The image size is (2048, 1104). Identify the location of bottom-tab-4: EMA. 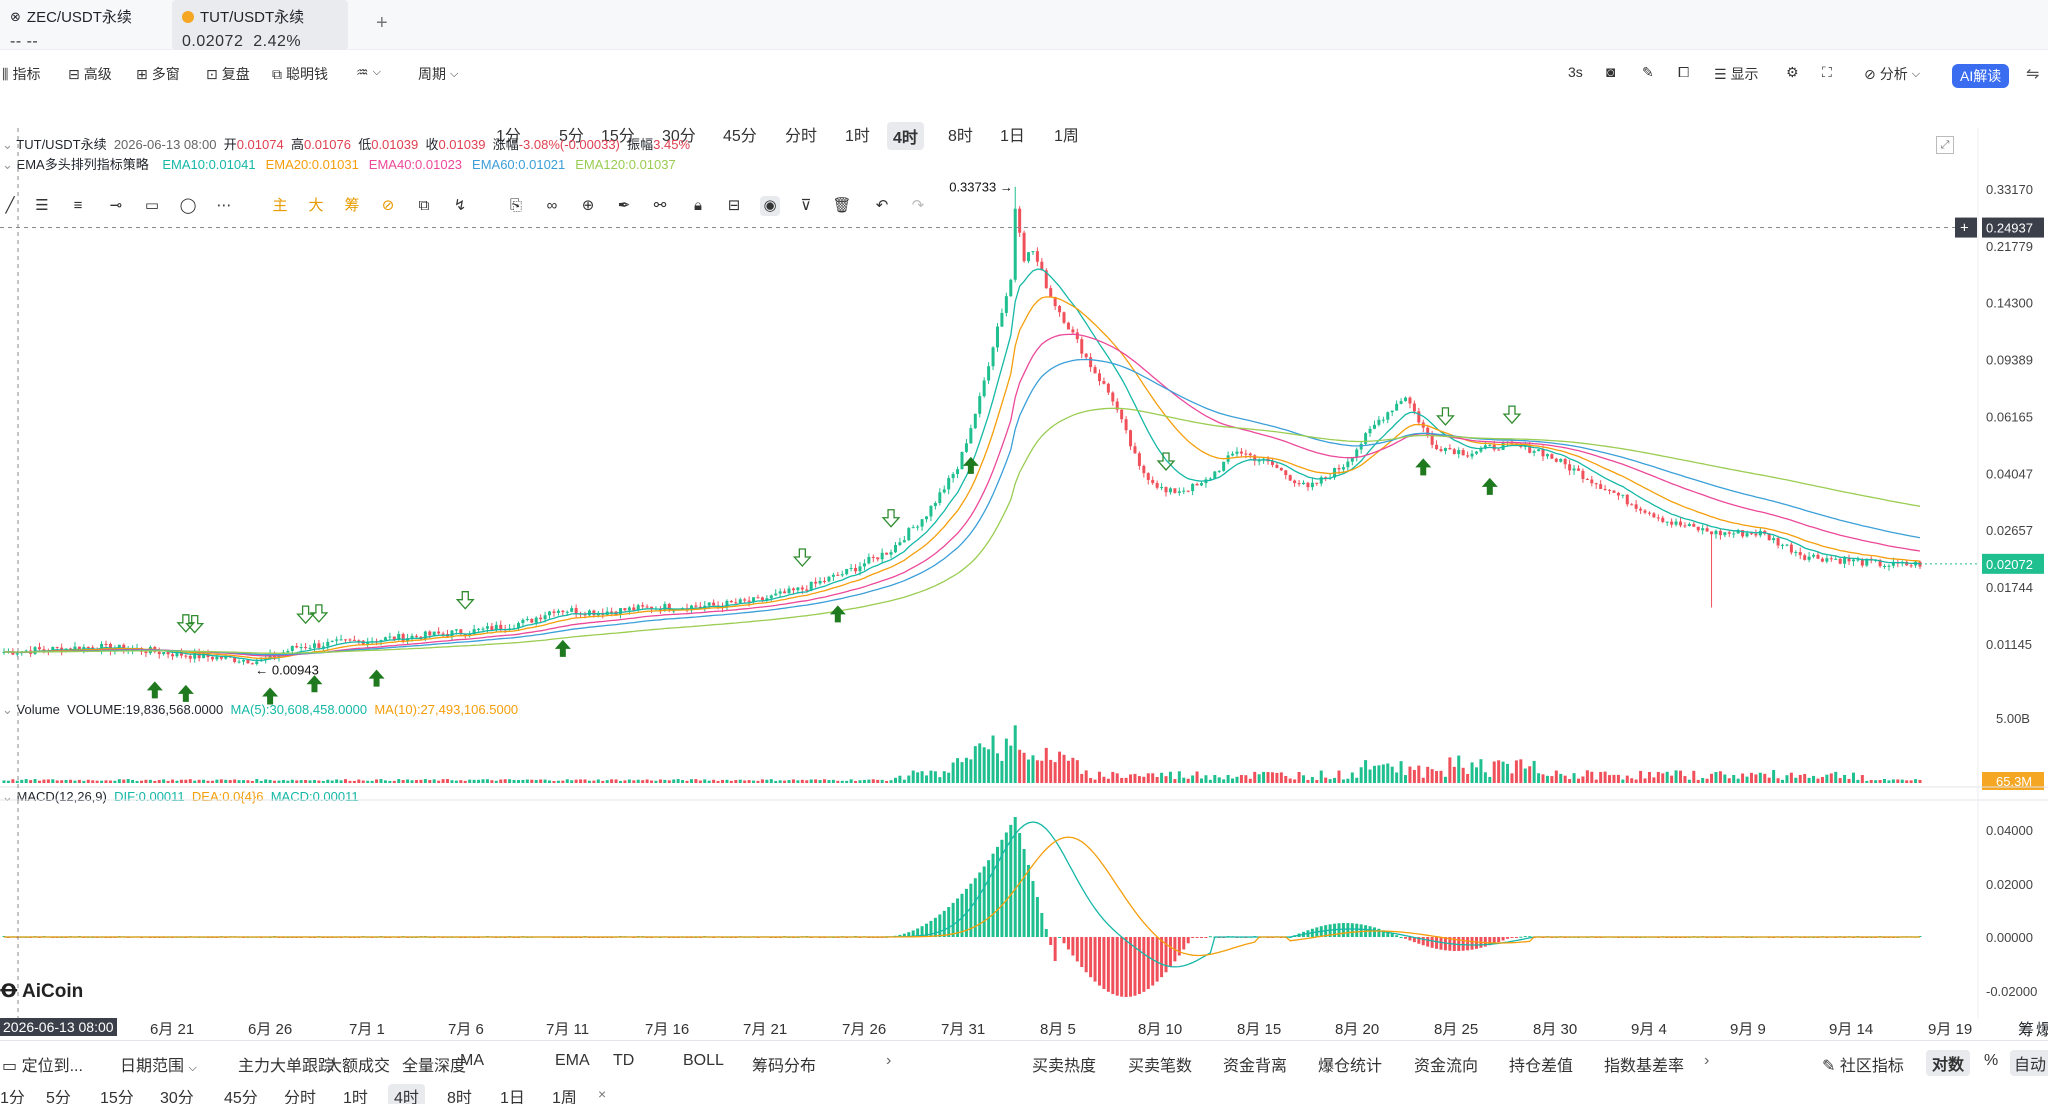
(572, 1060).